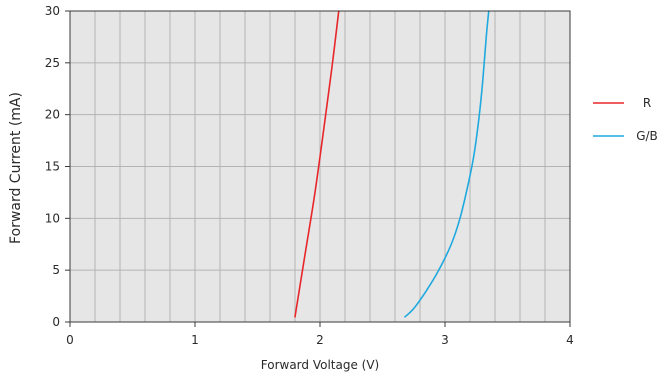 The width and height of the screenshot is (659, 380). I want to click on x-tick-label: 2, so click(320, 340).